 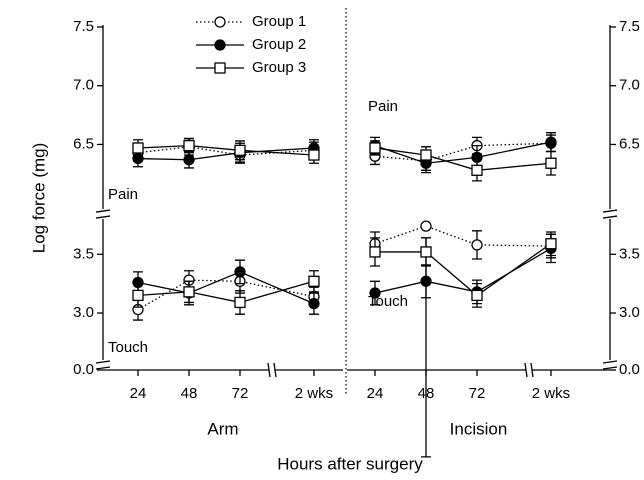 What do you see at coordinates (38, 198) in the screenshot?
I see `y-axis-label: Log force (mg)` at bounding box center [38, 198].